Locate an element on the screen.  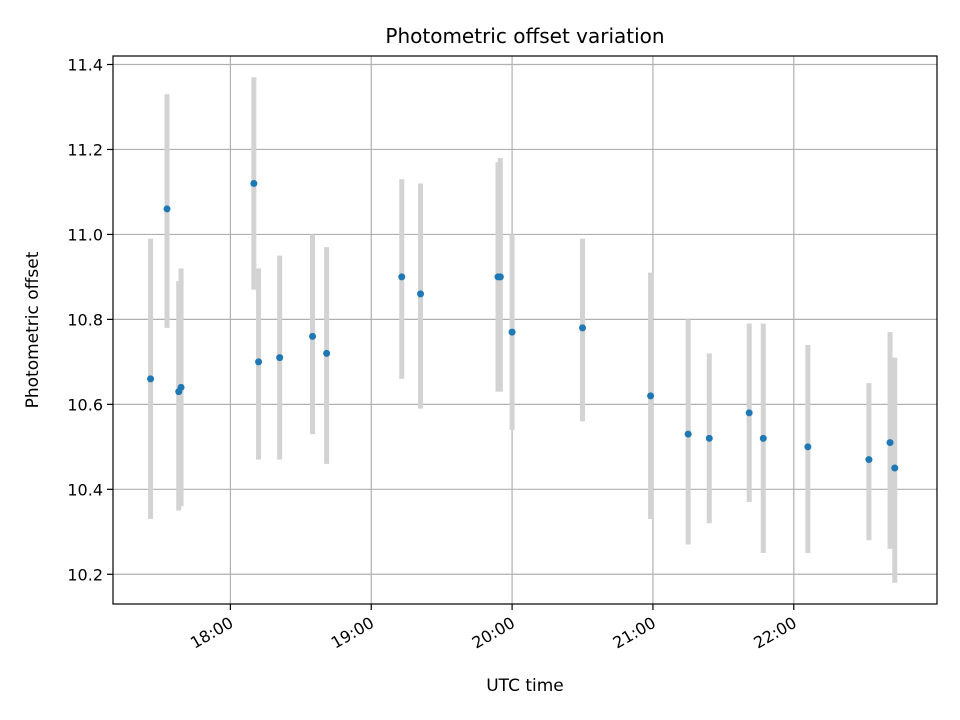
y-tick-label: 10.8 is located at coordinates (85, 319).